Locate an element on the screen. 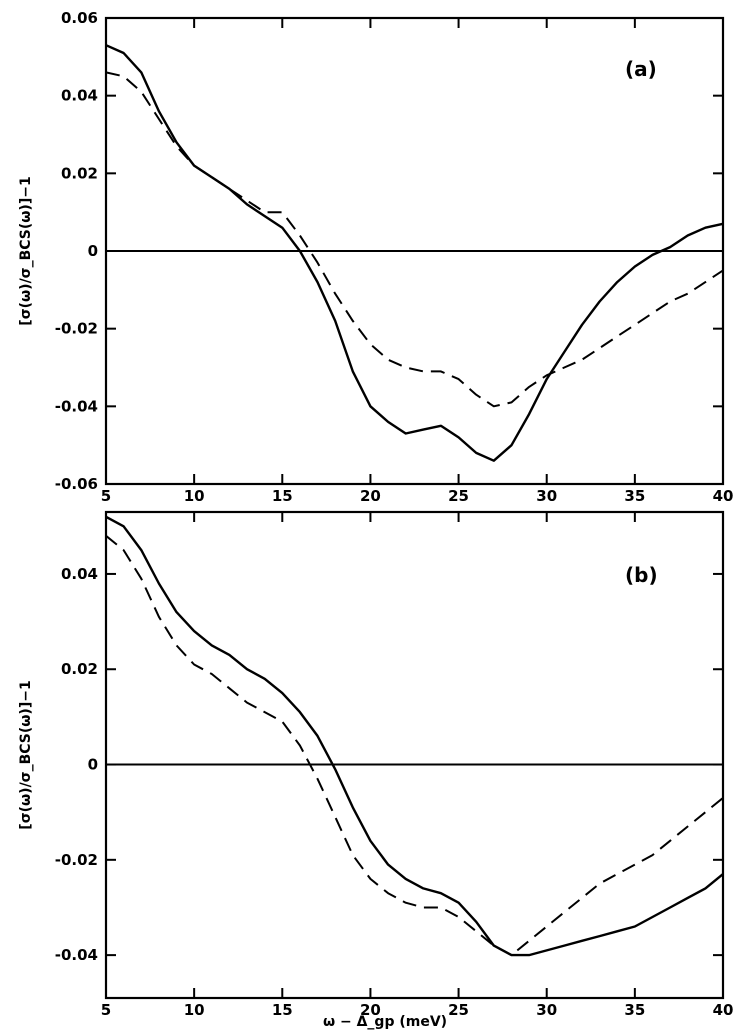 This screenshot has height=1035, width=747. y-tick-label: -0.06 is located at coordinates (76, 484).